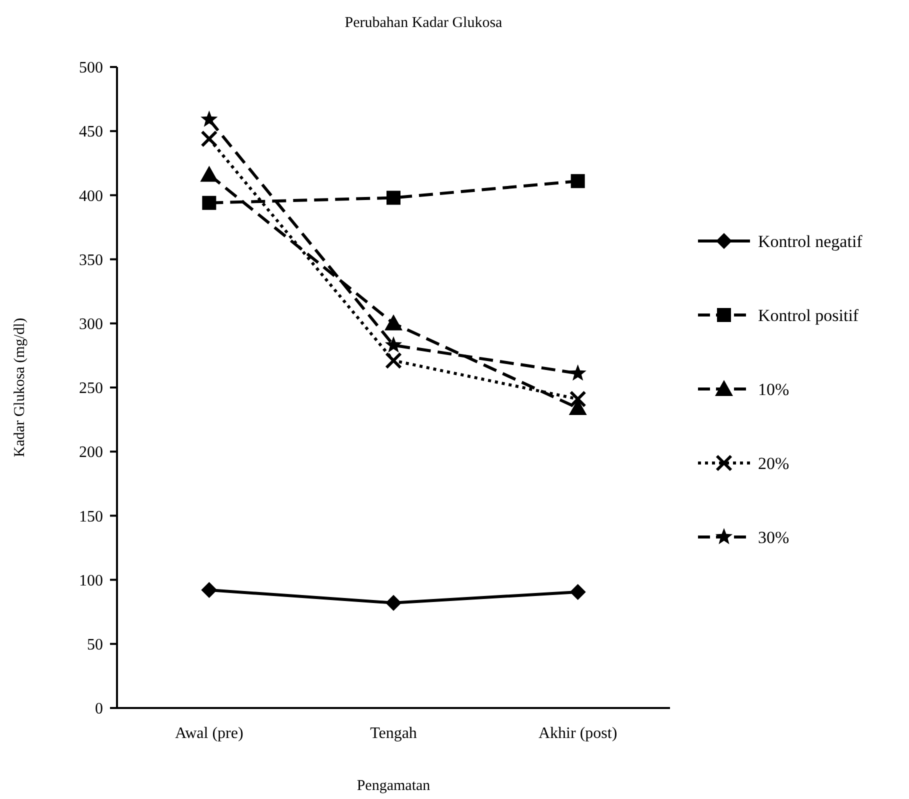 Image resolution: width=909 pixels, height=799 pixels. Describe the element at coordinates (808, 315) in the screenshot. I see `legend-label: Kontrol positif` at that location.